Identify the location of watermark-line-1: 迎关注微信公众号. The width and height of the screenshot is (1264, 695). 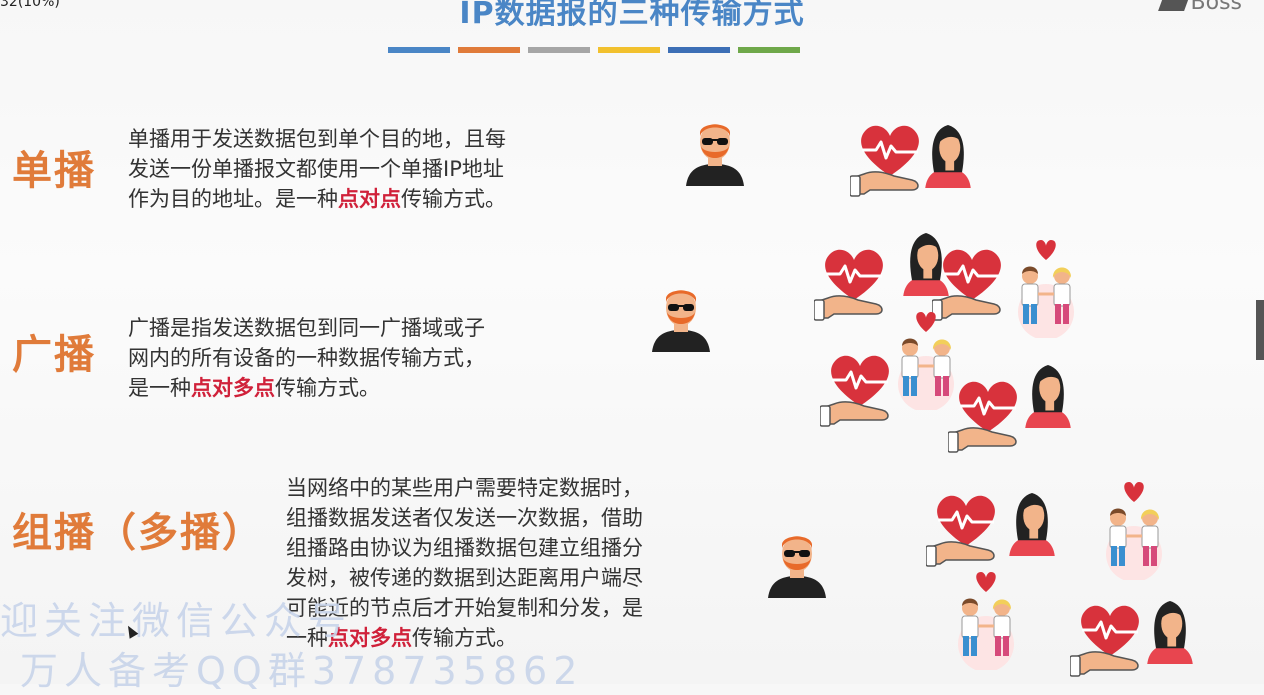
(176, 621).